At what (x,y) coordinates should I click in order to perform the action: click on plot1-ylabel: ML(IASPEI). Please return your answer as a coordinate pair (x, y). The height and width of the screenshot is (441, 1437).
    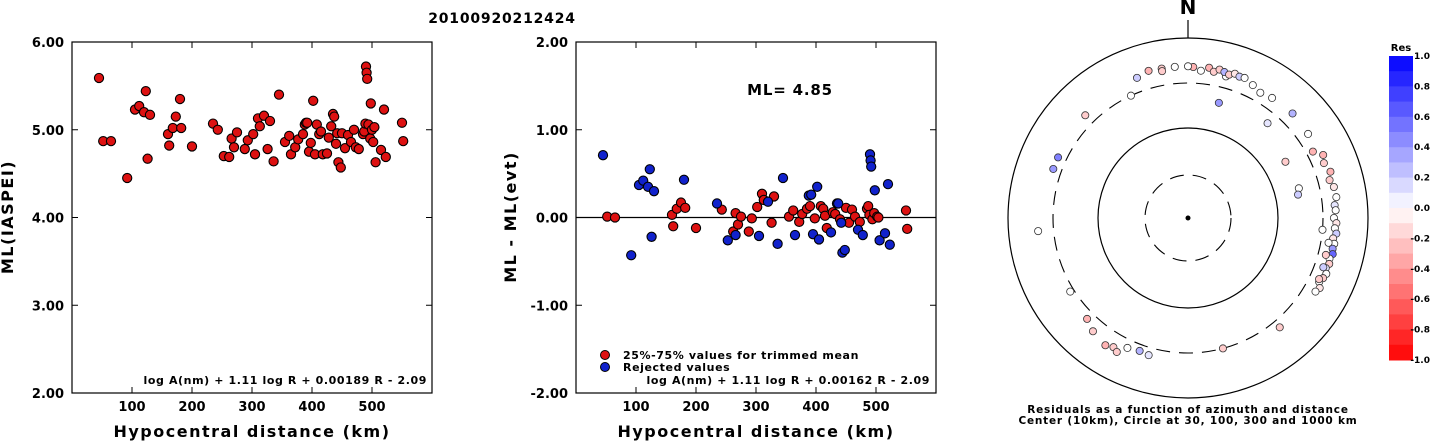
    Looking at the image, I should click on (8, 217).